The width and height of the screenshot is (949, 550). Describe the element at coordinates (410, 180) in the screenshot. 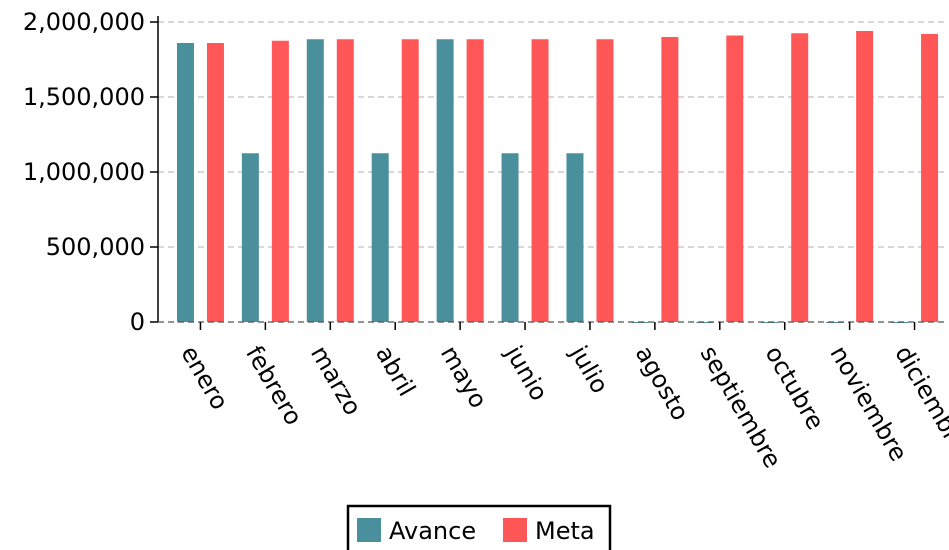

I see `bar-meta-abril` at that location.